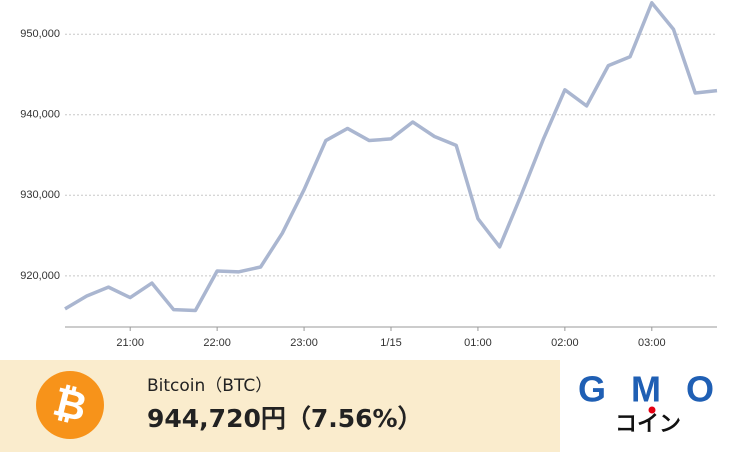 This screenshot has width=740, height=464. I want to click on logo-text: GMO, so click(646, 389).